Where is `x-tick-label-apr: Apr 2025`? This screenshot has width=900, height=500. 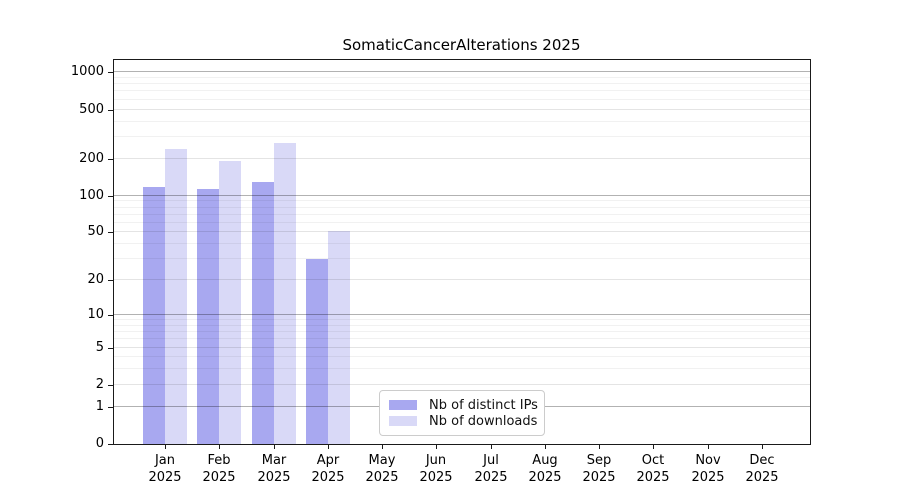
x-tick-label-apr: Apr 2025 is located at coordinates (328, 469).